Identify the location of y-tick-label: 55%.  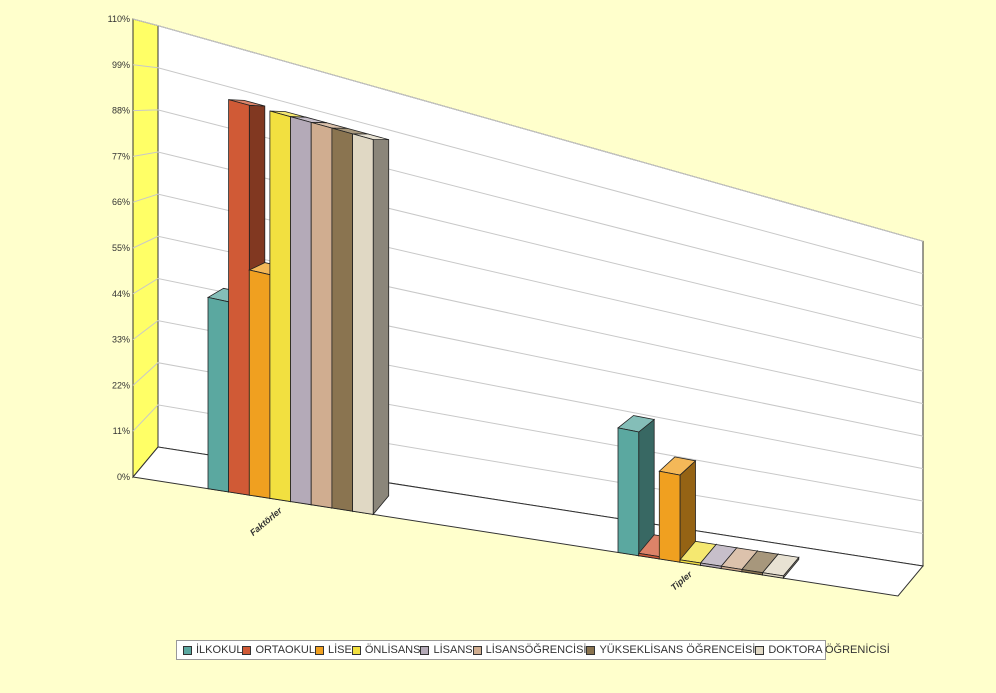
(121, 248).